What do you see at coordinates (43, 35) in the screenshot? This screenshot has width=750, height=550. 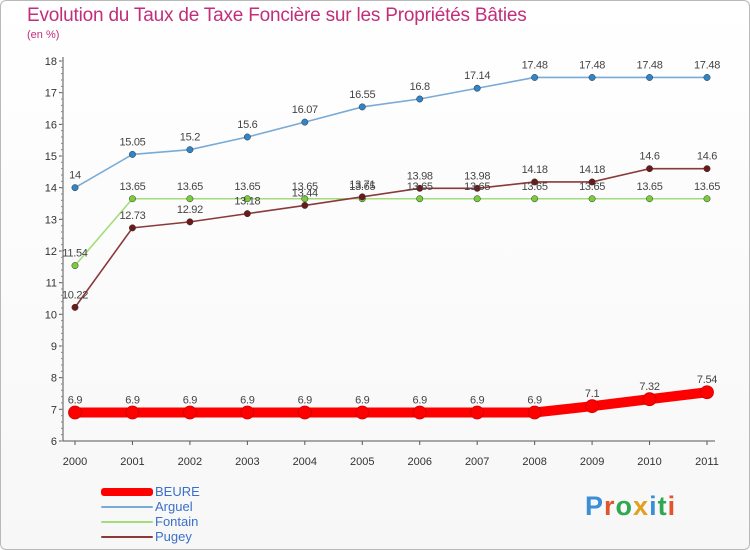 I see `chart-unit-label: (en %)` at bounding box center [43, 35].